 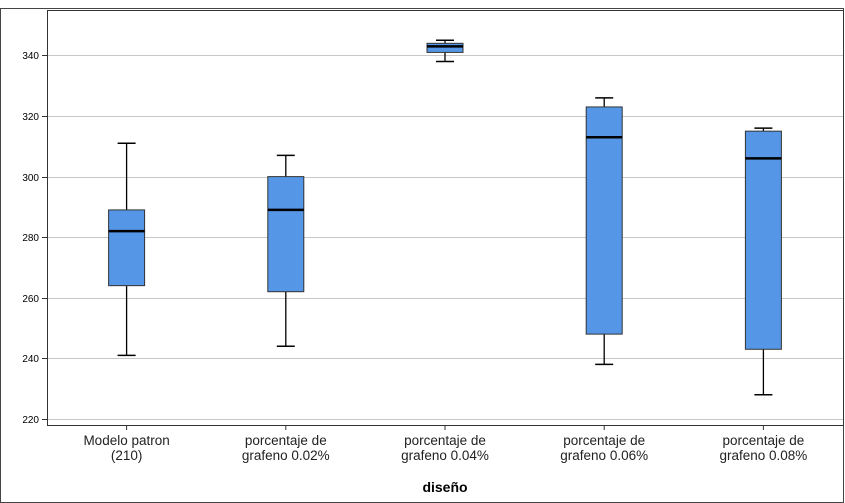 What do you see at coordinates (444, 487) in the screenshot?
I see `x-axis-title: diseño` at bounding box center [444, 487].